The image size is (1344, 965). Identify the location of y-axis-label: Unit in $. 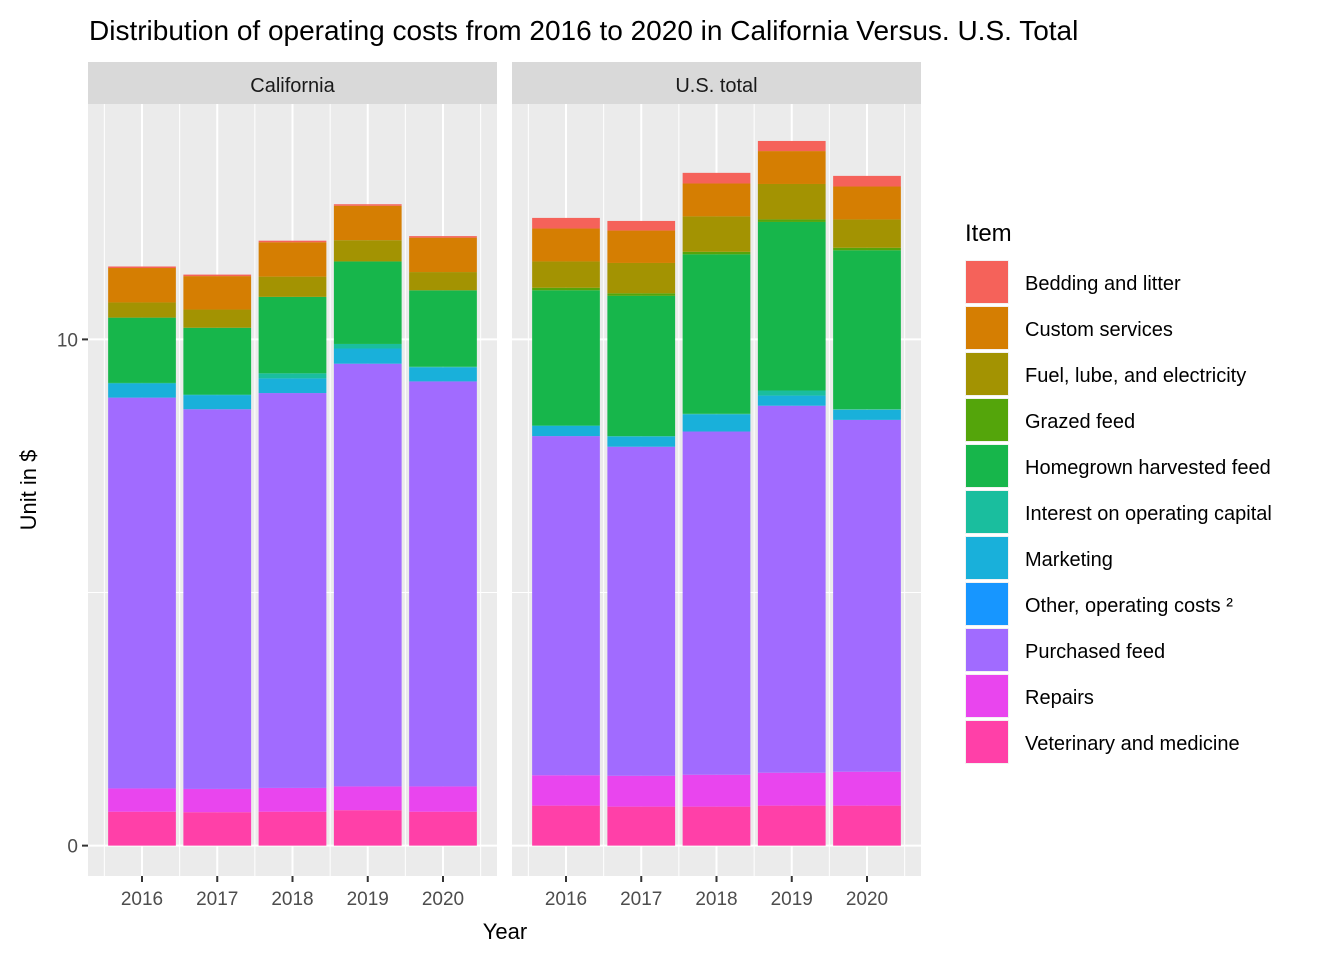
(28, 490).